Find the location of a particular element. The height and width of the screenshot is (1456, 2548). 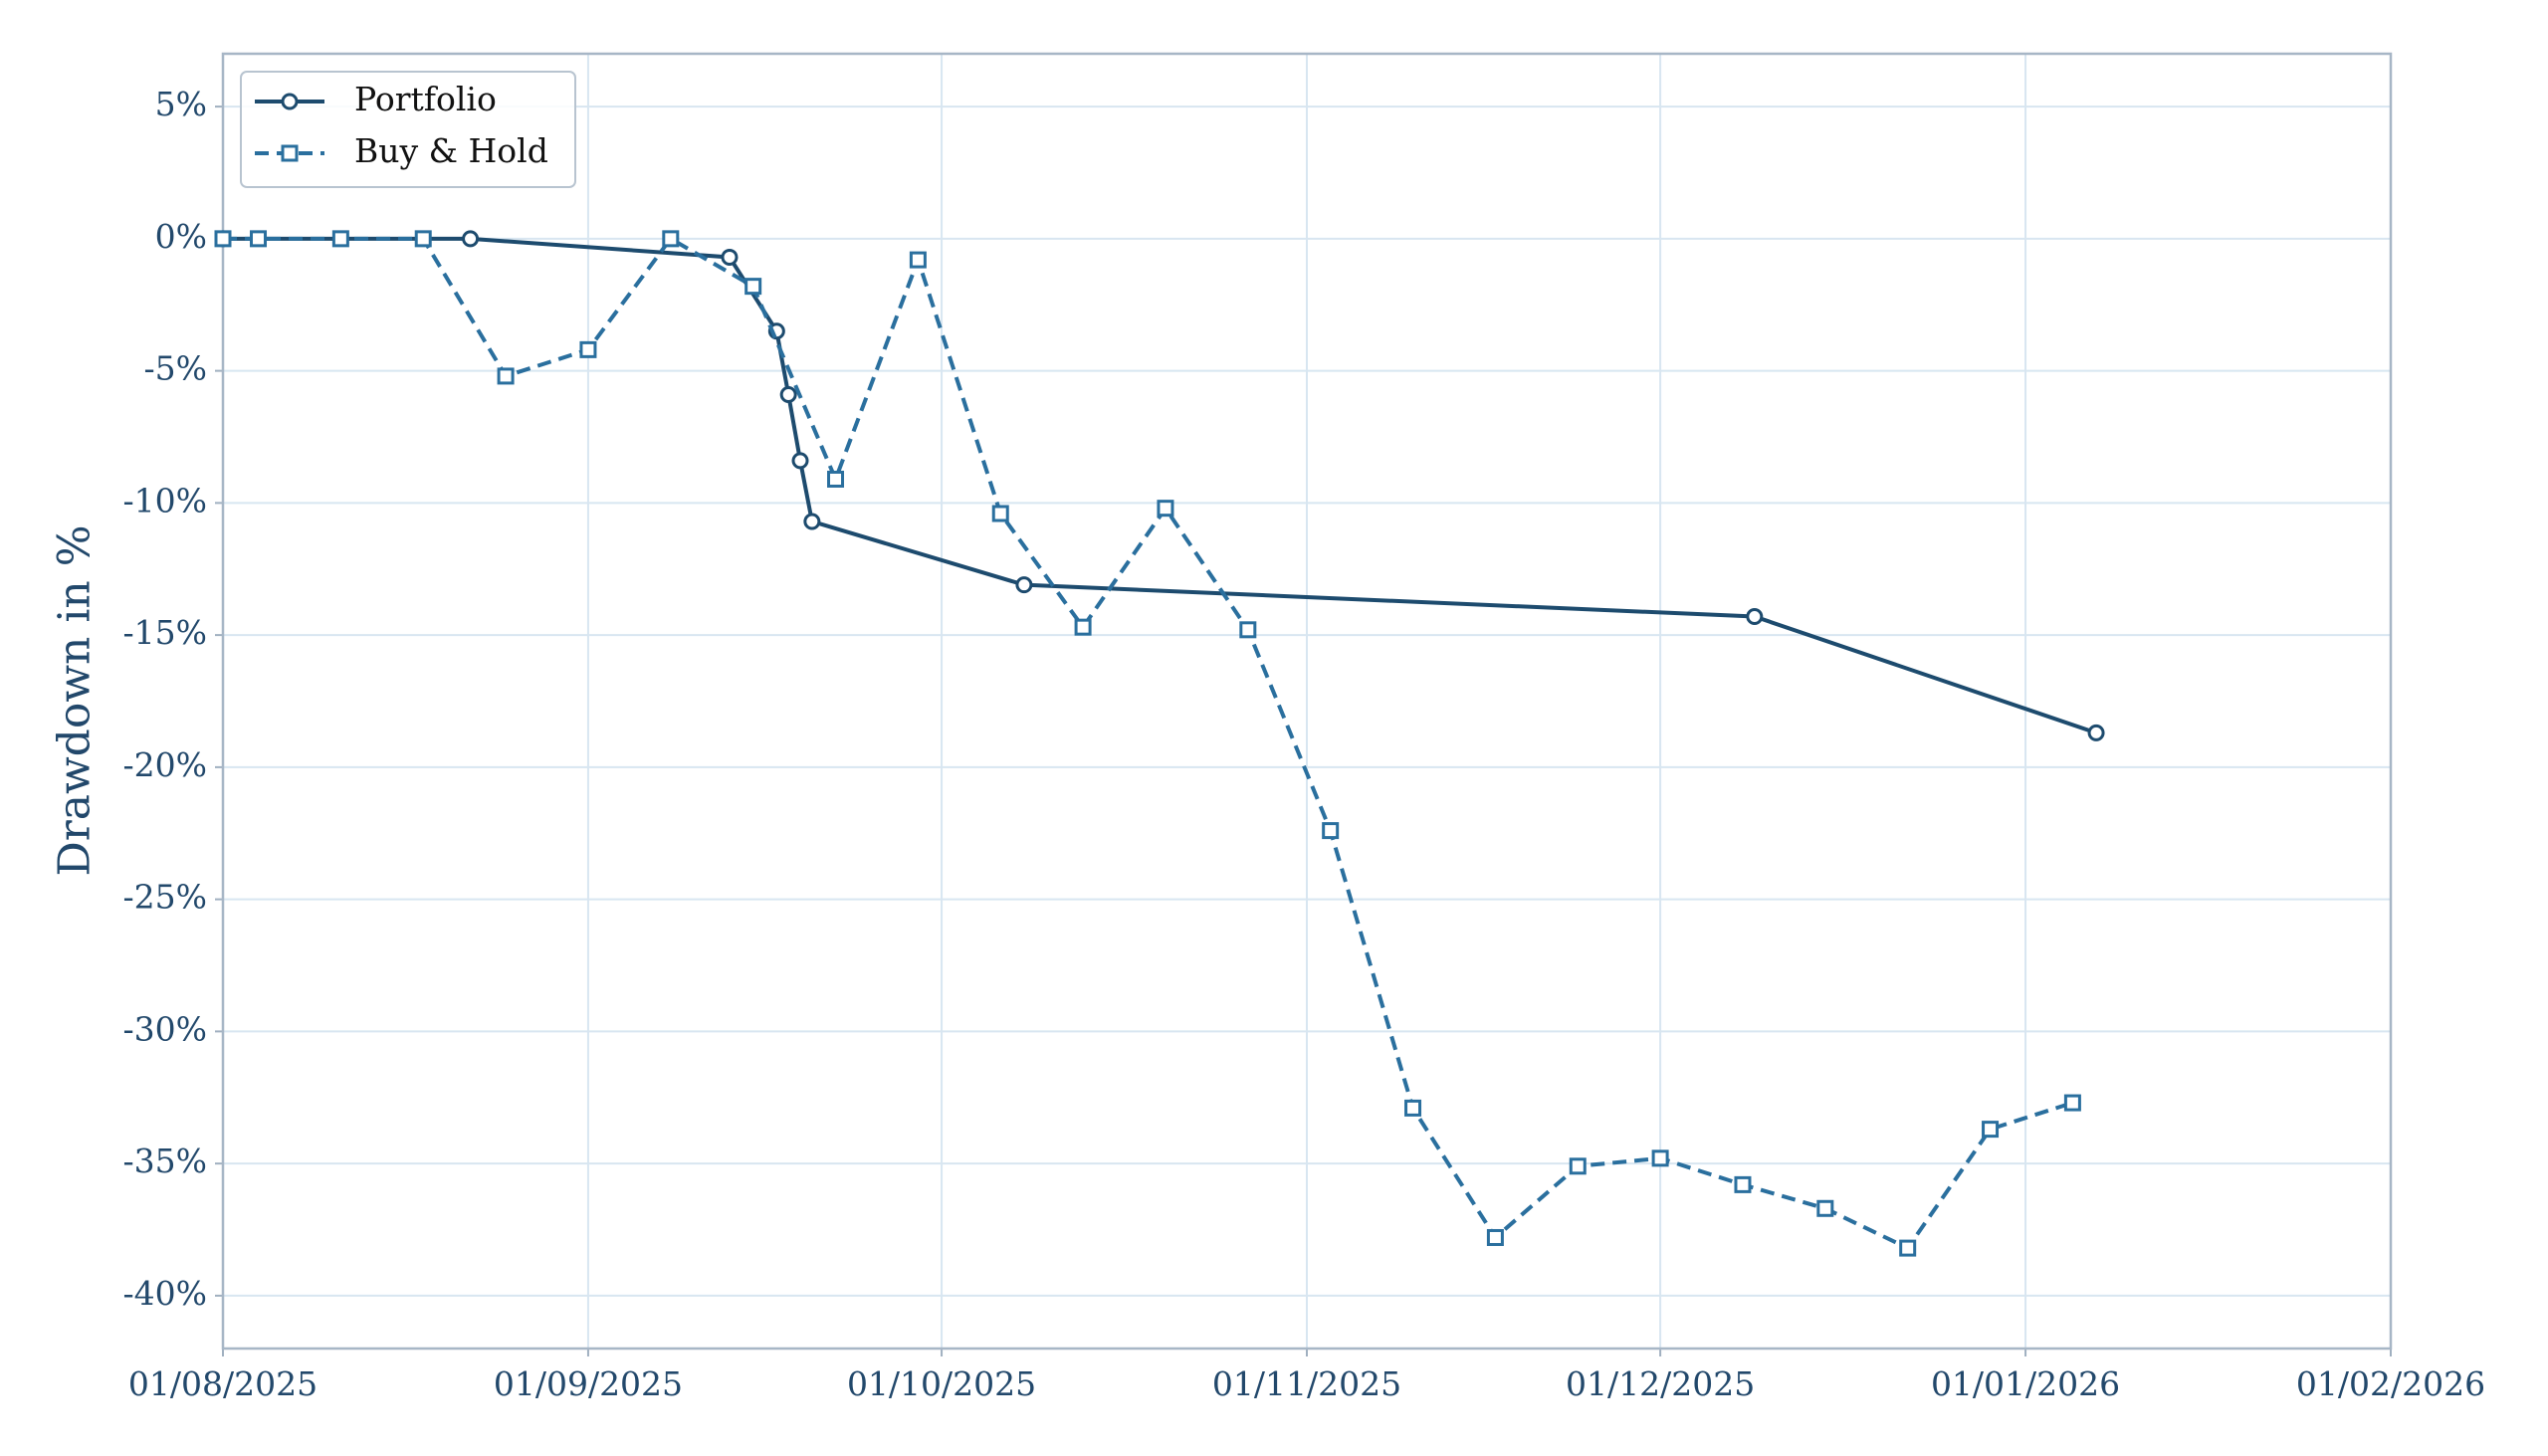

y-tick-label: -25% is located at coordinates (165, 897).